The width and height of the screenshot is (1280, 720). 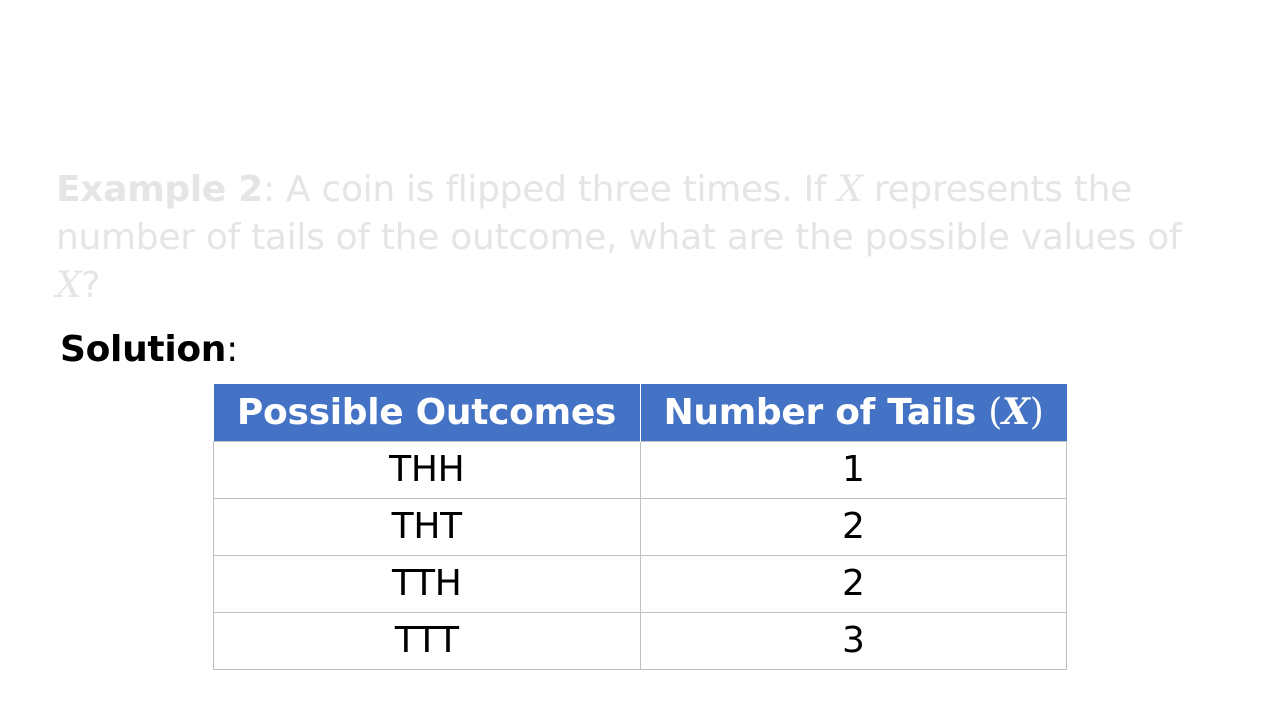 What do you see at coordinates (853, 469) in the screenshot?
I see `tails-cell: 1` at bounding box center [853, 469].